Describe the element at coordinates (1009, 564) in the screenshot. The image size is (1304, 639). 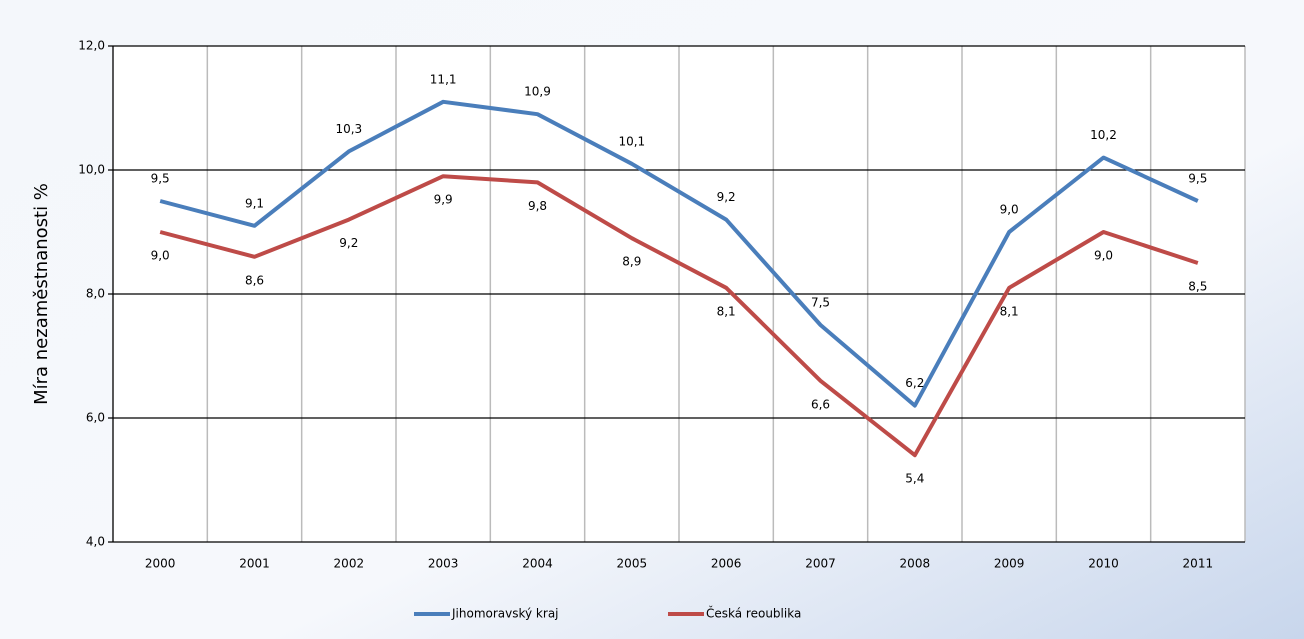
I see `x-tick-label: 2009` at that location.